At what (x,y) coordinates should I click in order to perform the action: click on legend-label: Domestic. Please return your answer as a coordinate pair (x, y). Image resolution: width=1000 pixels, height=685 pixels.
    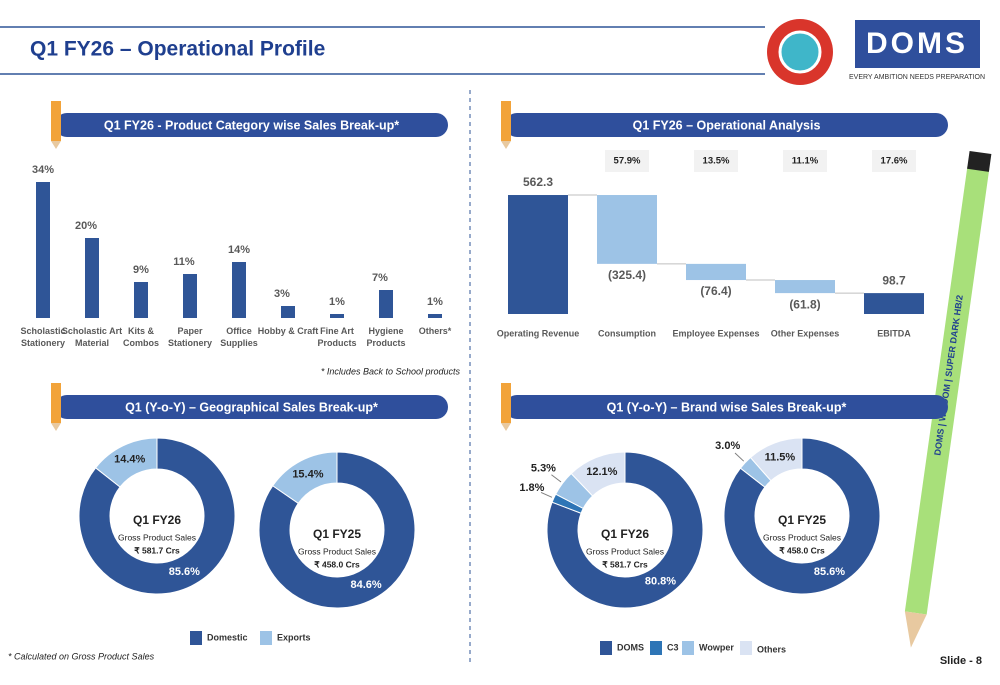
    Looking at the image, I should click on (227, 637).